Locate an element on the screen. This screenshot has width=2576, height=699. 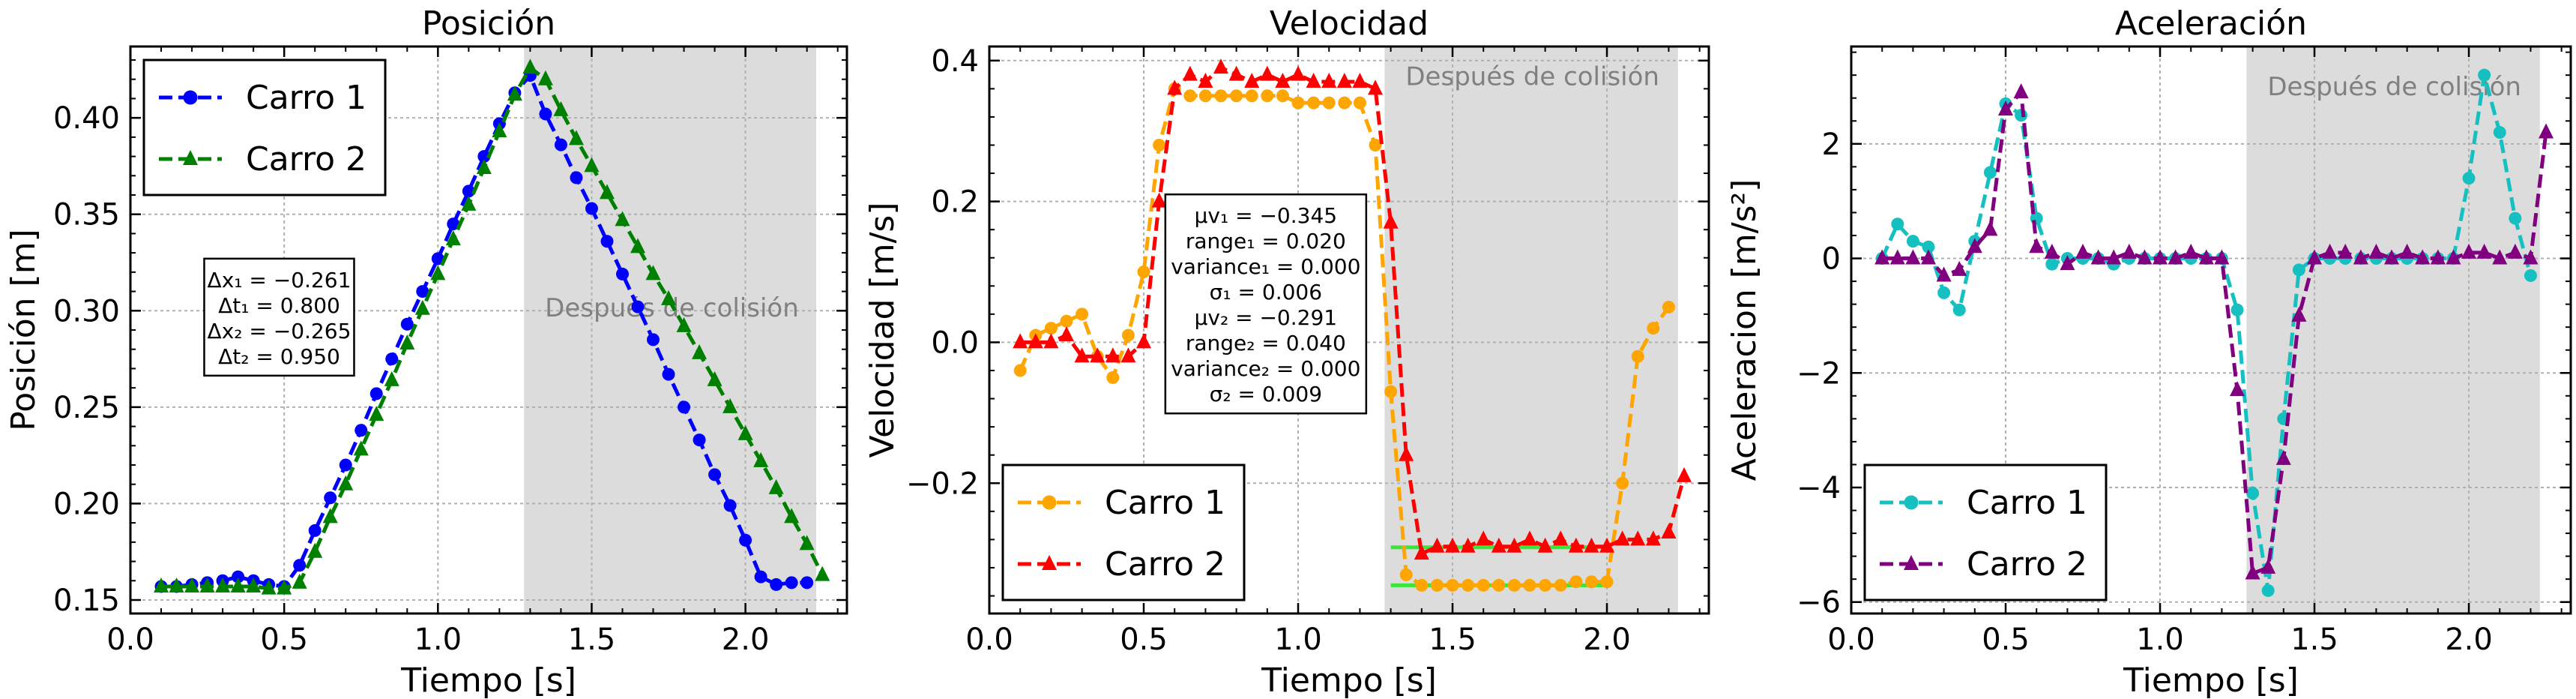
y-tick-label: −4 is located at coordinates (1819, 488).